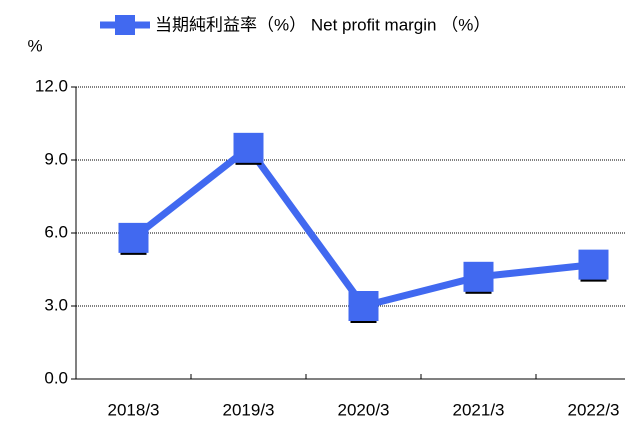  What do you see at coordinates (249, 409) in the screenshot?
I see `x-tick-label: 2019/3` at bounding box center [249, 409].